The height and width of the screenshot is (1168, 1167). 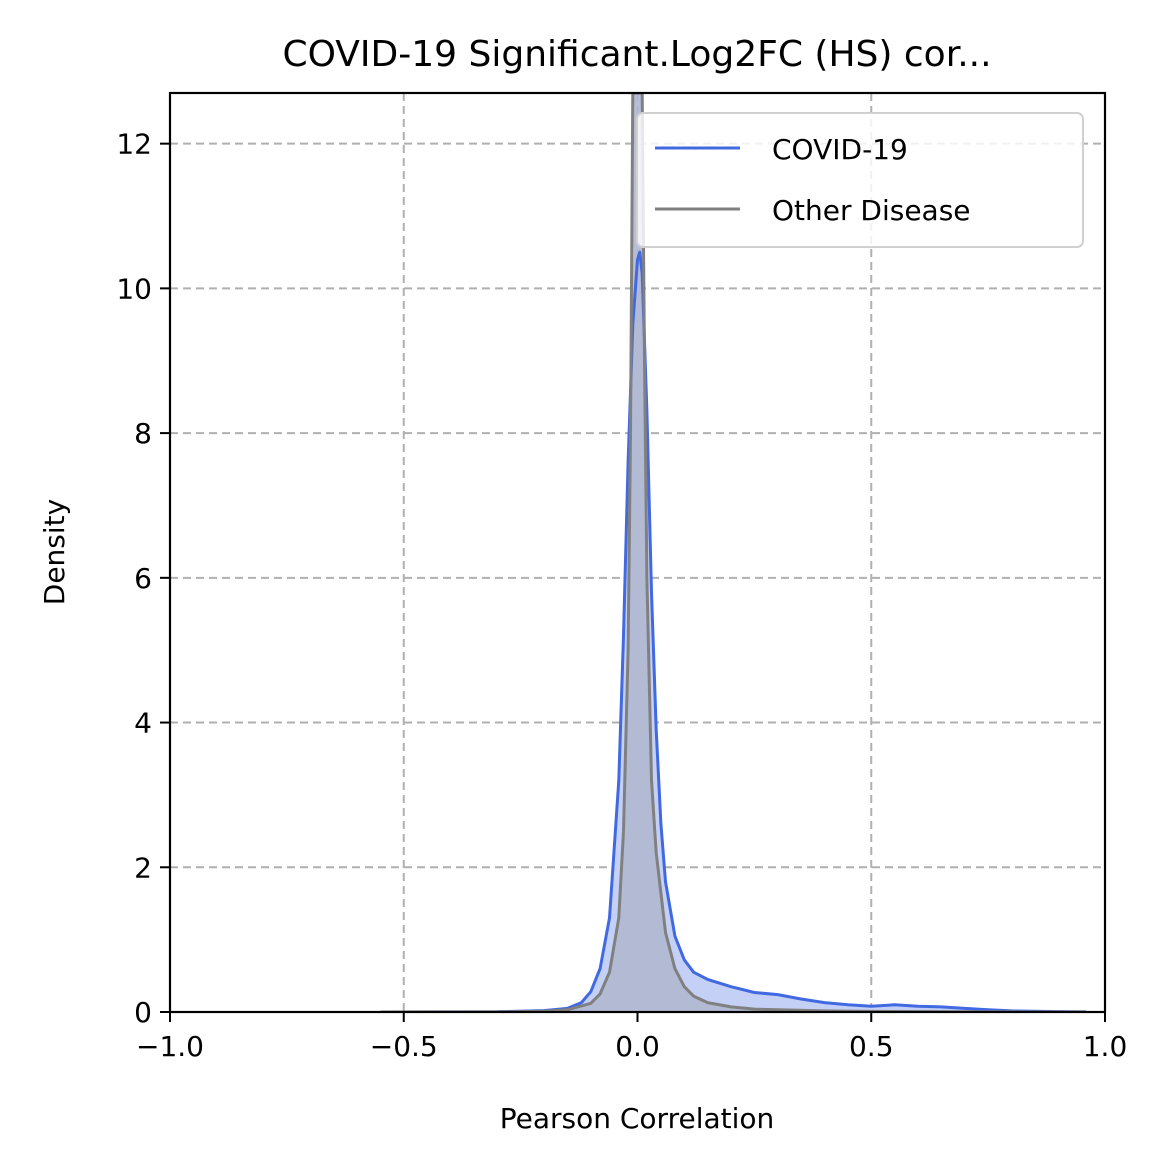 I want to click on y-tick-label: 4, so click(x=143, y=723).